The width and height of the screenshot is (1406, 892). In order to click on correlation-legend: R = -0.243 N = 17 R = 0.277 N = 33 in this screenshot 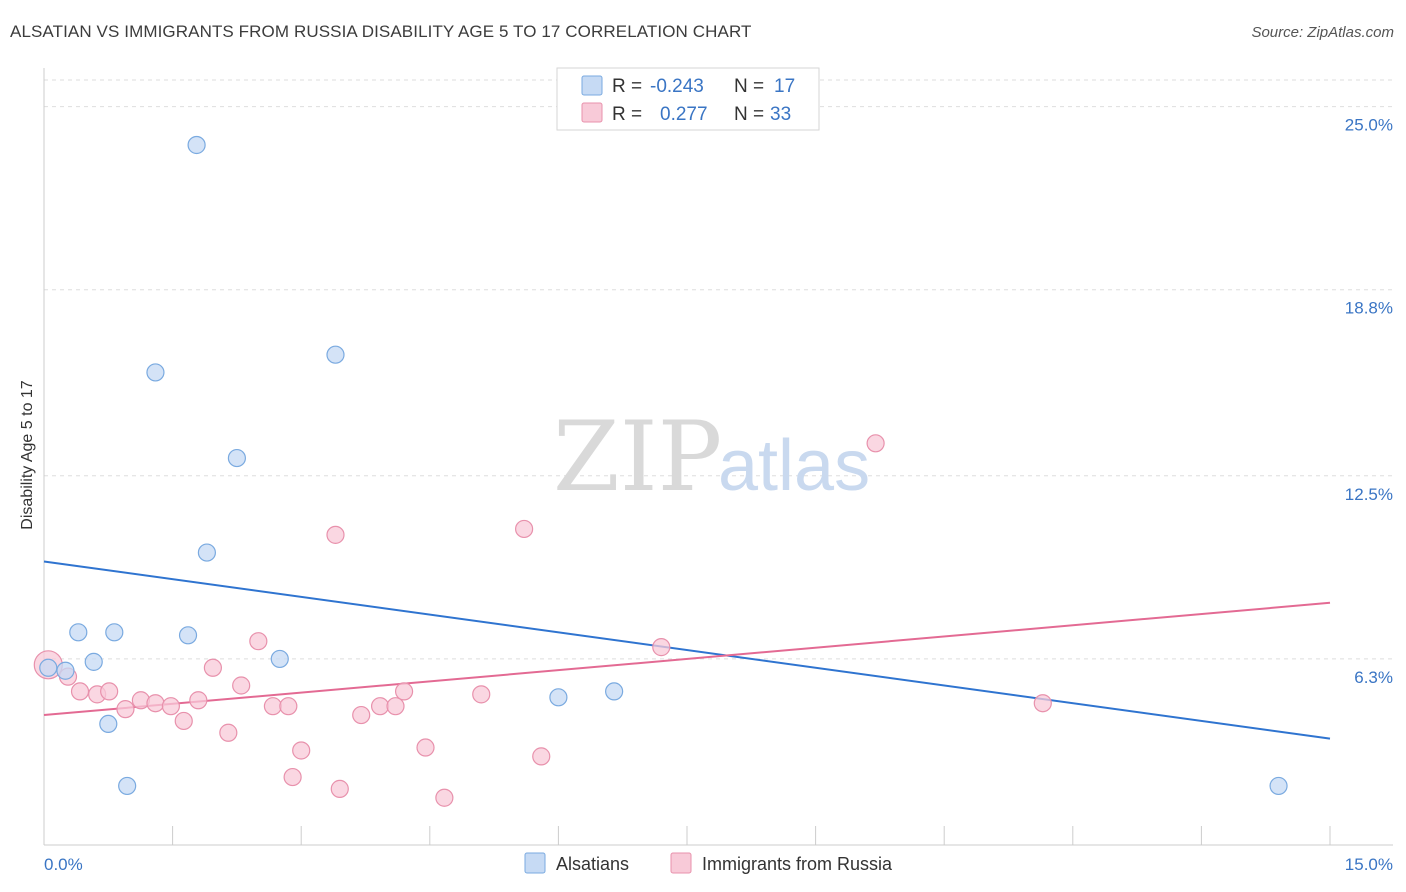, I will do `click(688, 99)`.